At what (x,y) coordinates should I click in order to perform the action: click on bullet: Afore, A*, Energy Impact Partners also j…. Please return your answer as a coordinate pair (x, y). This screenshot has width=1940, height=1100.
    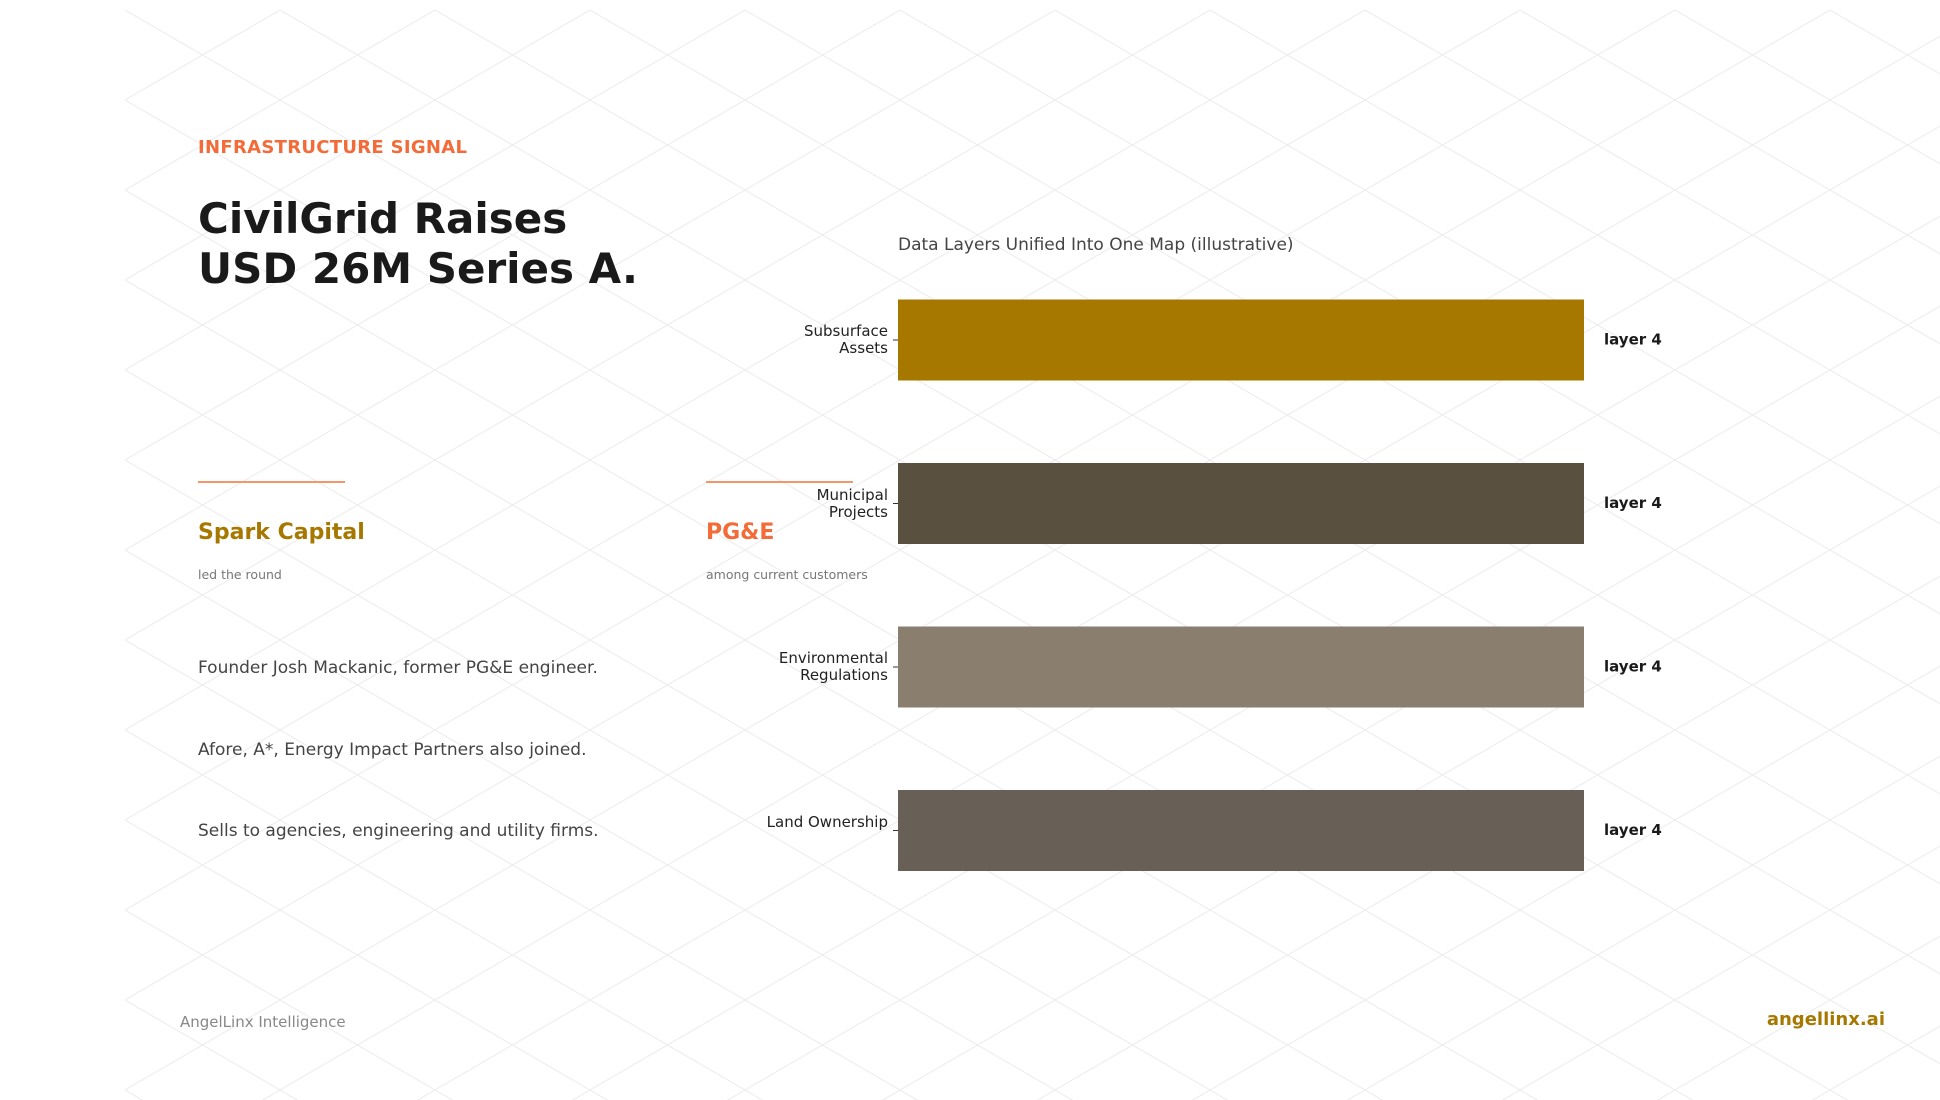
    Looking at the image, I should click on (392, 750).